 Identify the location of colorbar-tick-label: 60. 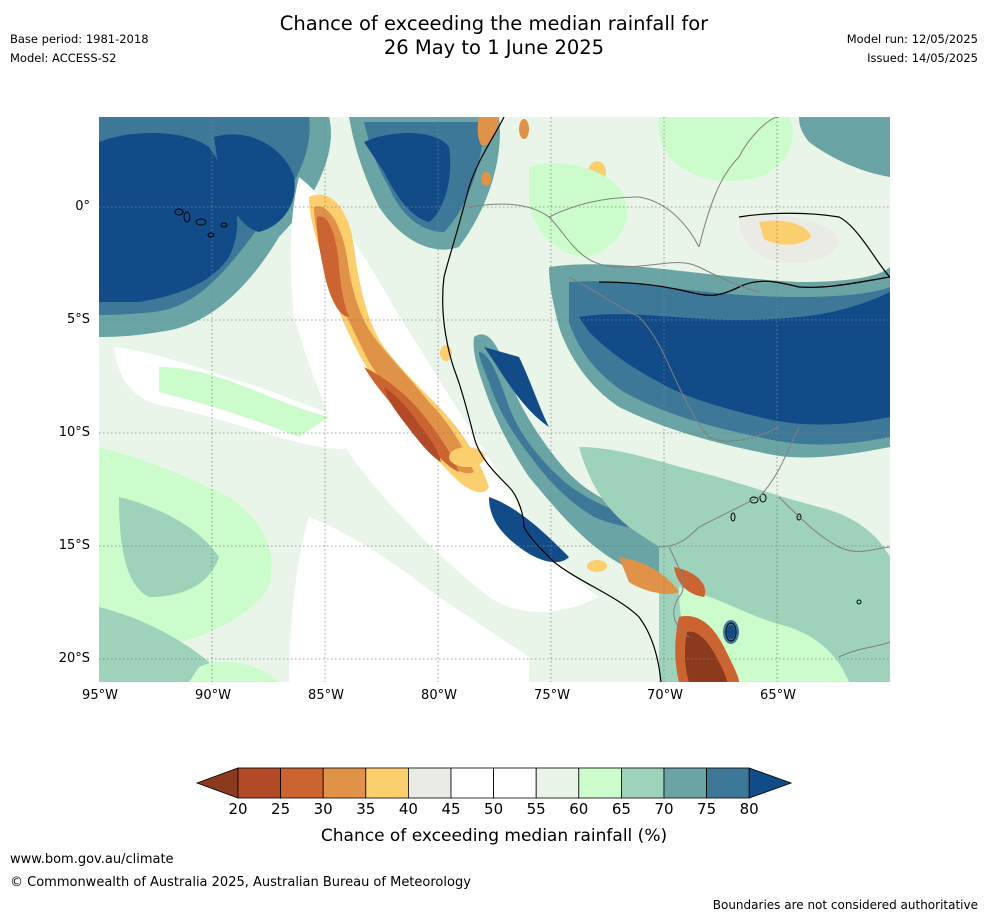
(579, 809).